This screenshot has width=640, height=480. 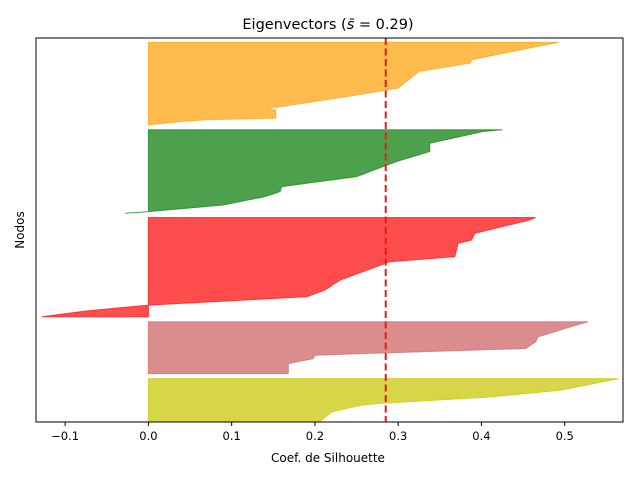 What do you see at coordinates (327, 25) in the screenshot?
I see `chart-title: Eigenvectors (s̄ = 0.29)` at bounding box center [327, 25].